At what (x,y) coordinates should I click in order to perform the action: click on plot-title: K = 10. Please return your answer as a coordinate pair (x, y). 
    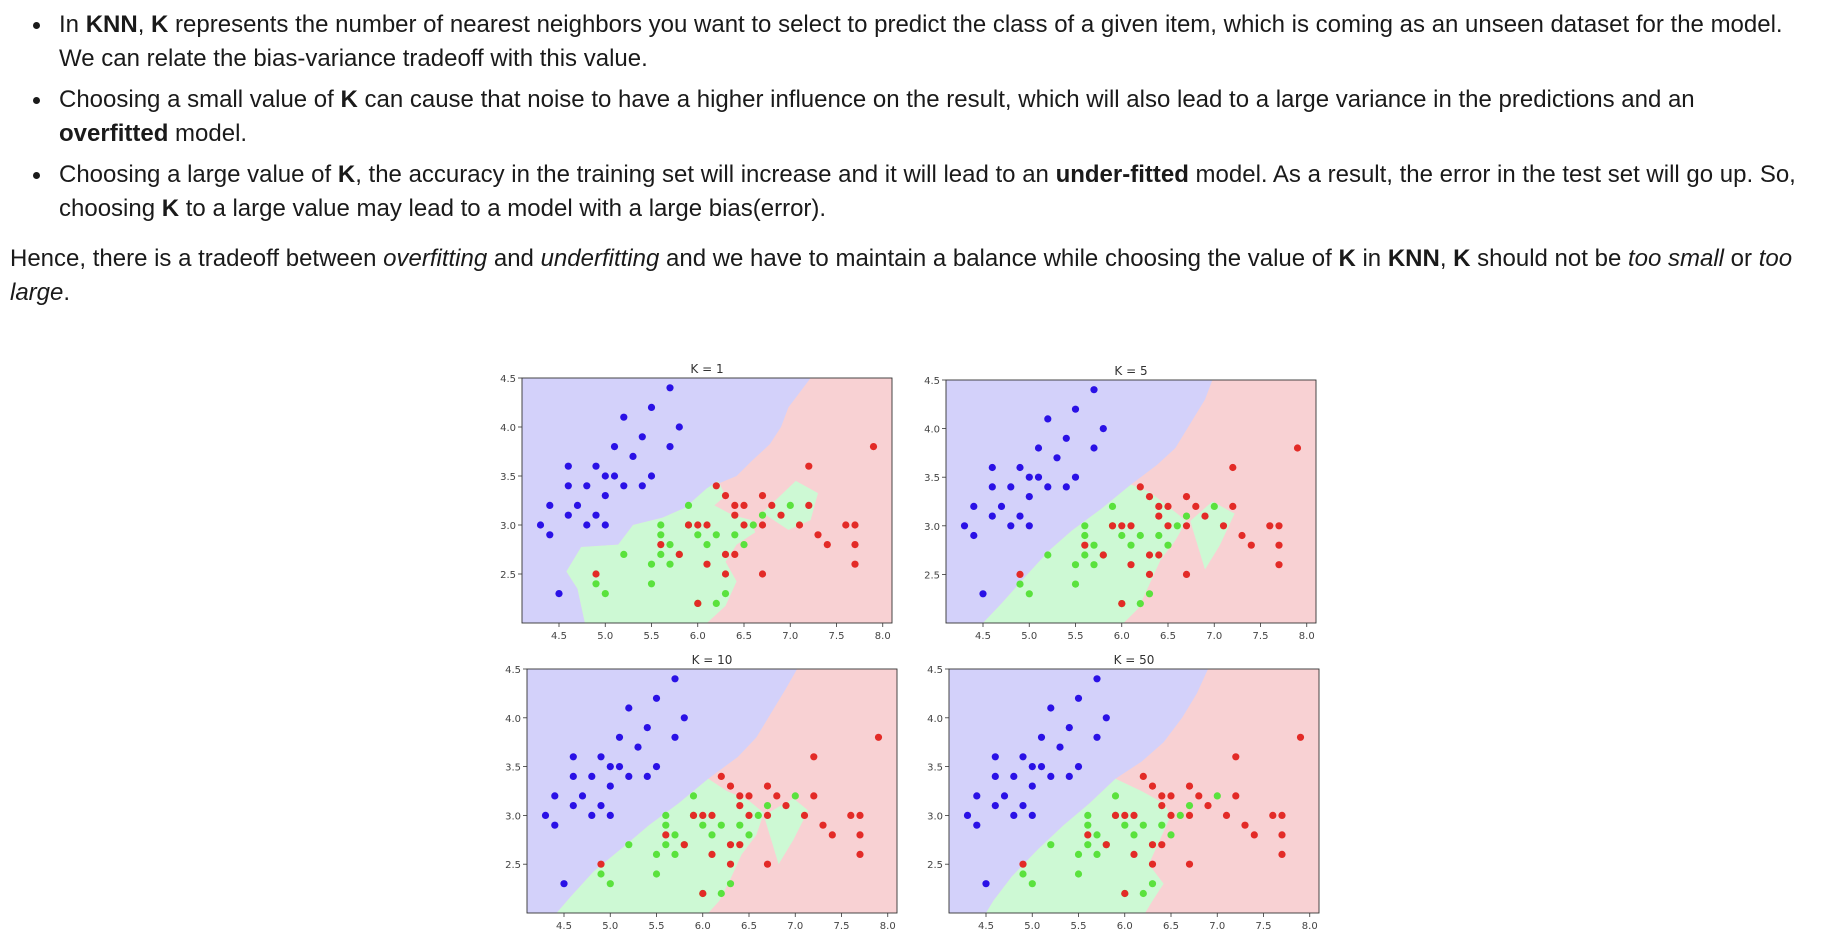
    Looking at the image, I should click on (712, 660).